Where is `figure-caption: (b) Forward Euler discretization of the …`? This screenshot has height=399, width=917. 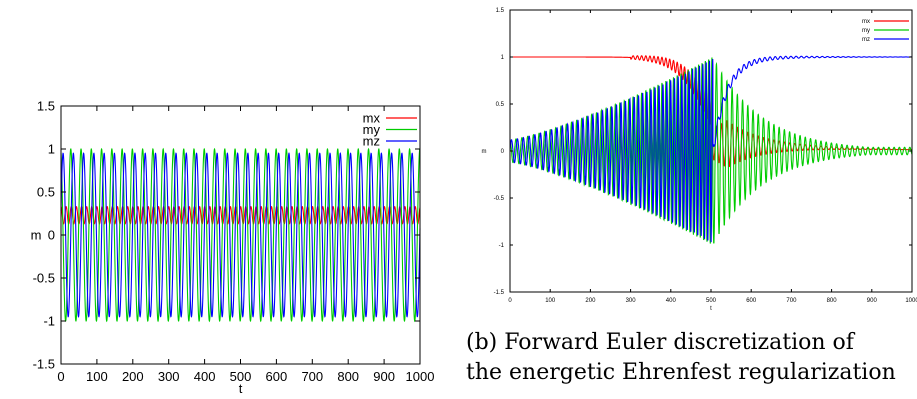 figure-caption: (b) Forward Euler discretization of the … is located at coordinates (691, 358).